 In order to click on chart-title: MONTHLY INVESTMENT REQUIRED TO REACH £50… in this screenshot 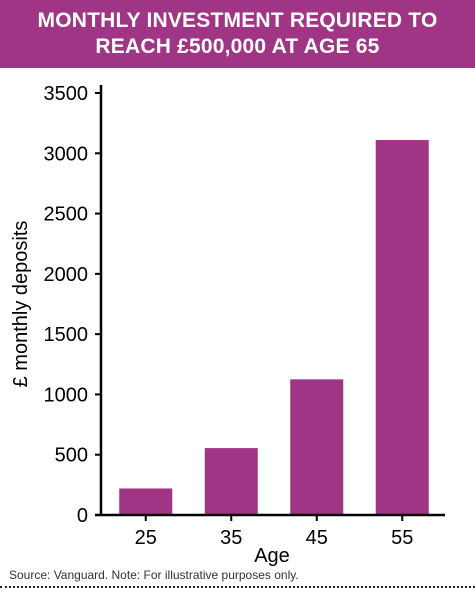, I will do `click(237, 33)`.